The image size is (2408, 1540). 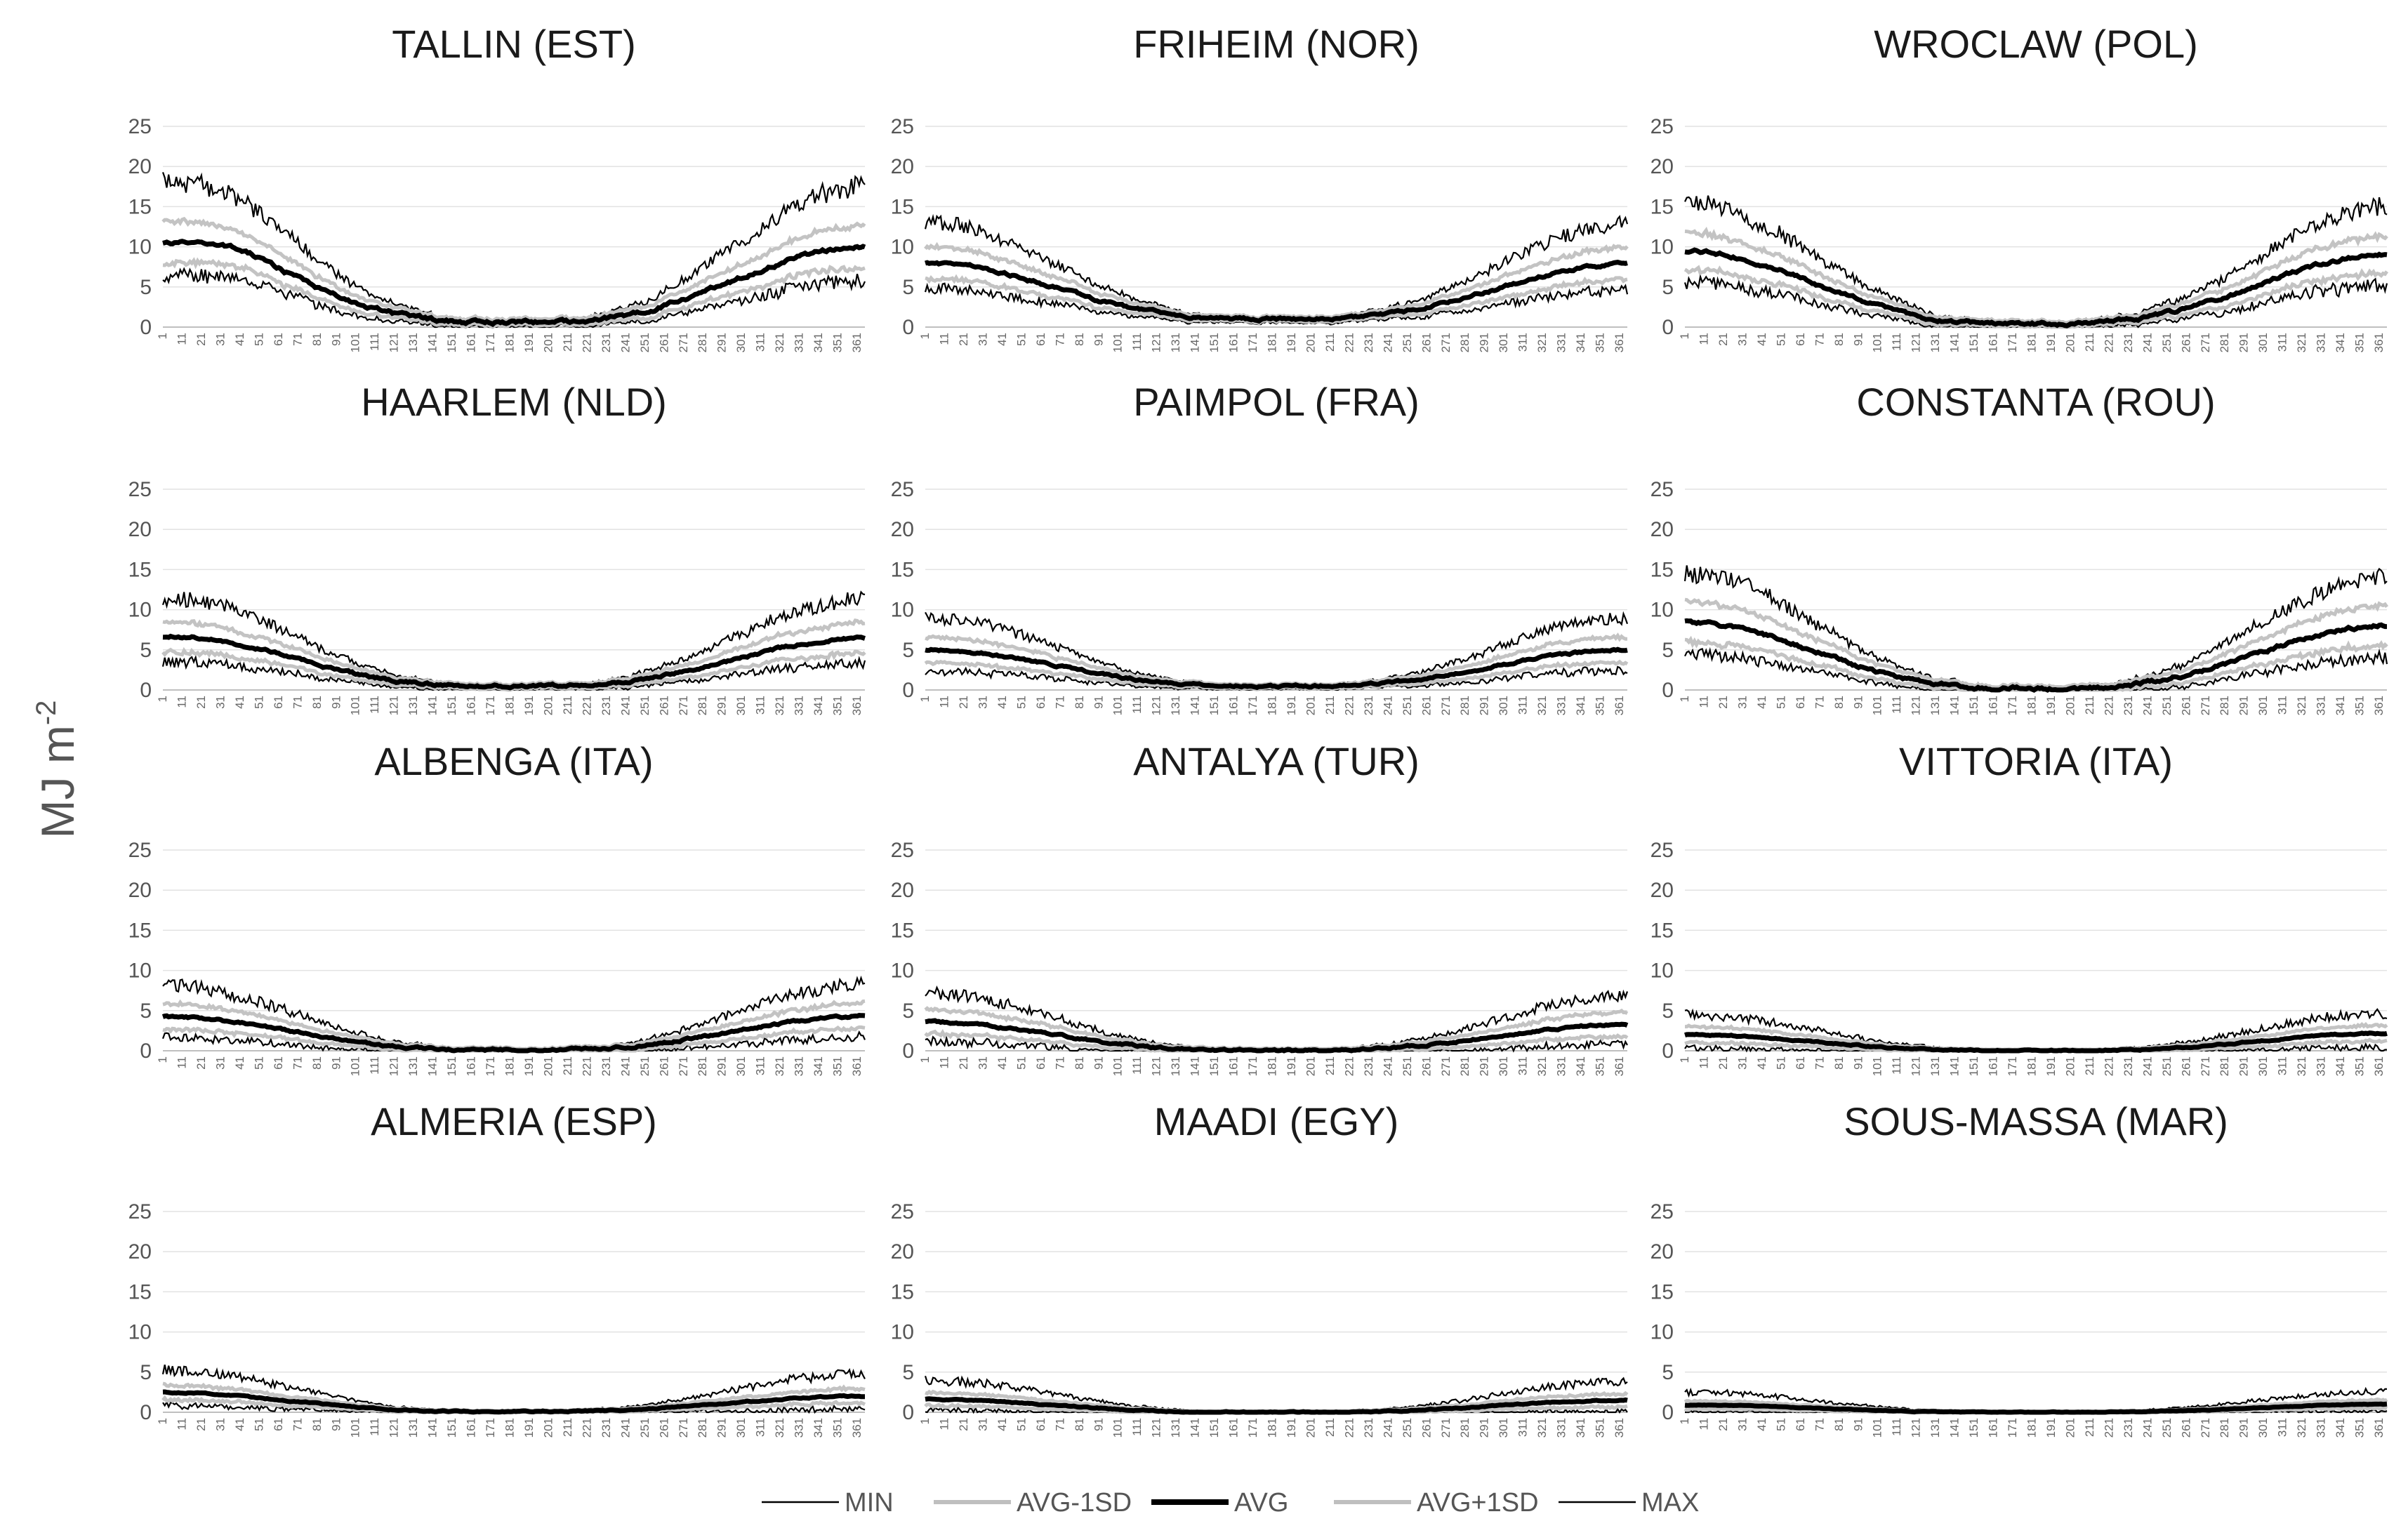 What do you see at coordinates (2036, 669) in the screenshot?
I see `series-min` at bounding box center [2036, 669].